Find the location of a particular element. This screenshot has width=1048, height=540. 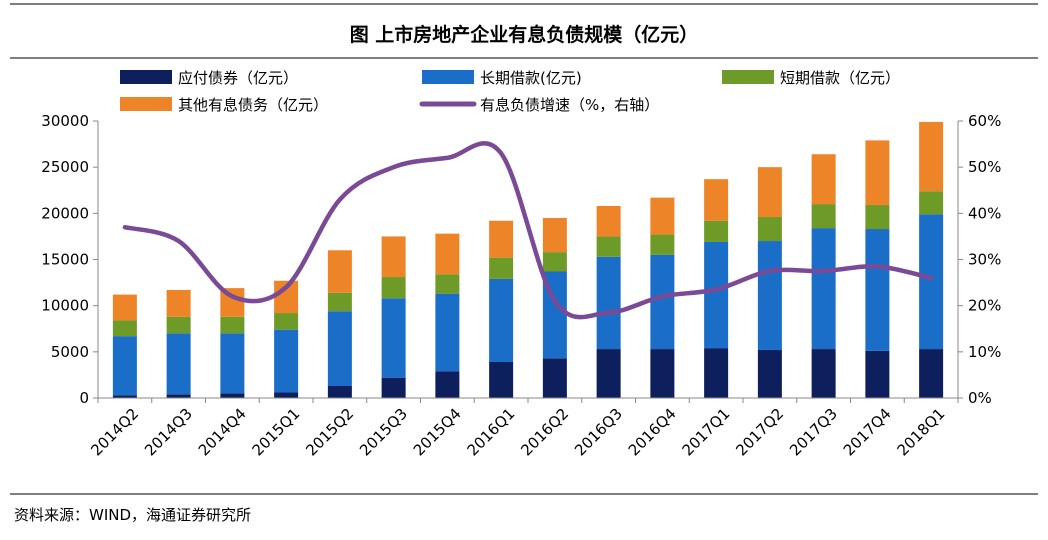

chart-title: 图 上市房地产企业有息负债规模（亿元） is located at coordinates (524, 34).